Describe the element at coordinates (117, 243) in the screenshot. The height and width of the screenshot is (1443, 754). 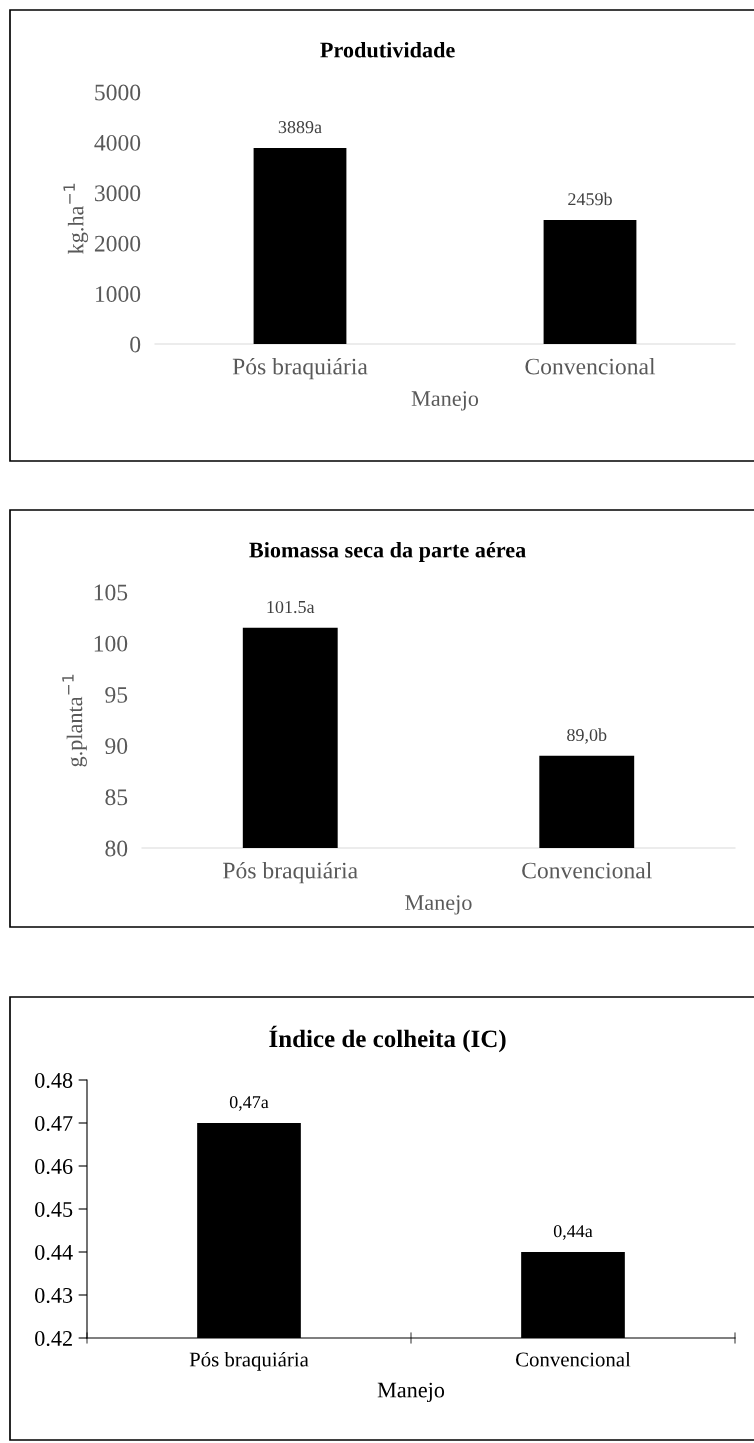
I see `y-tick-label: 2000` at that location.